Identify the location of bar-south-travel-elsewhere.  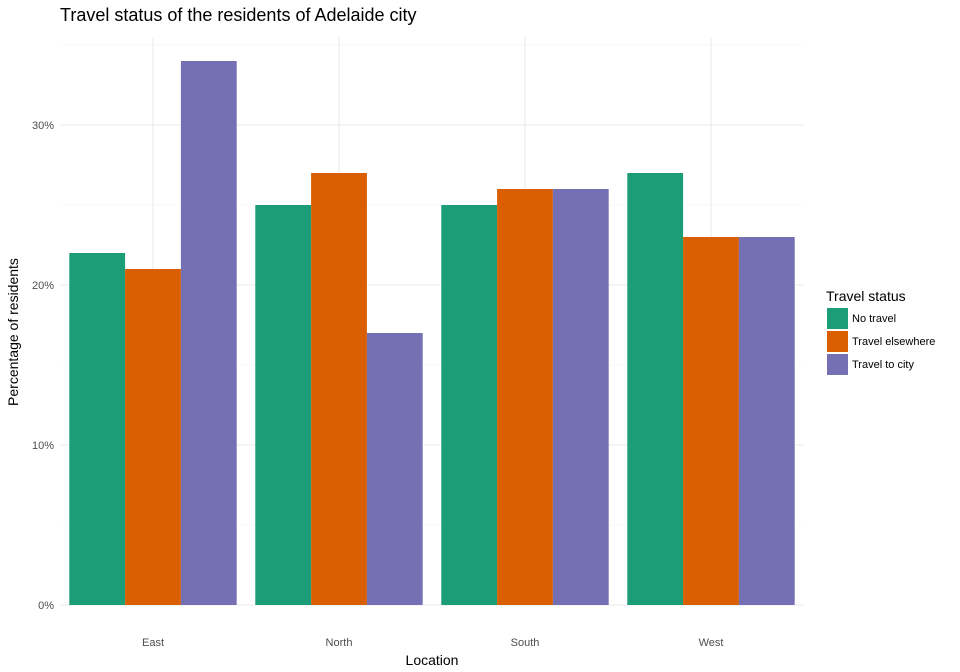
(525, 397).